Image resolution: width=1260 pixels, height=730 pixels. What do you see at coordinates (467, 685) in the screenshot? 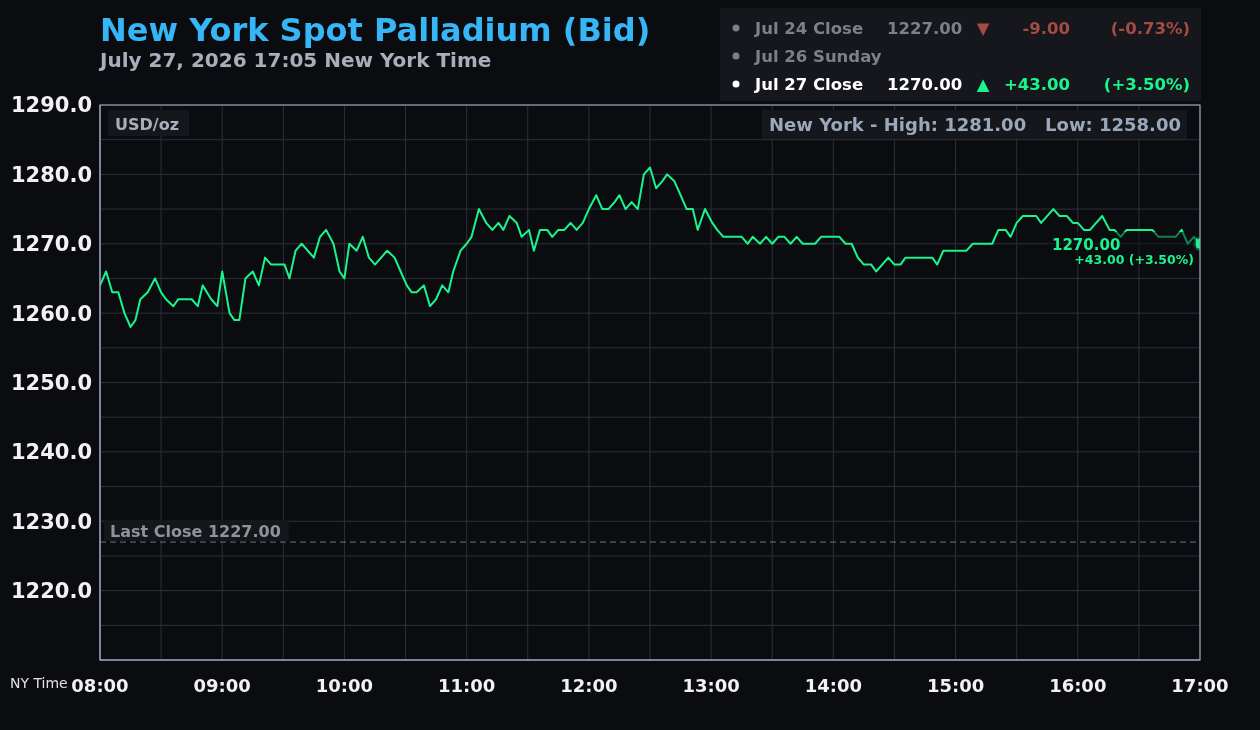
I see `x-tick-label: 11:00` at bounding box center [467, 685].